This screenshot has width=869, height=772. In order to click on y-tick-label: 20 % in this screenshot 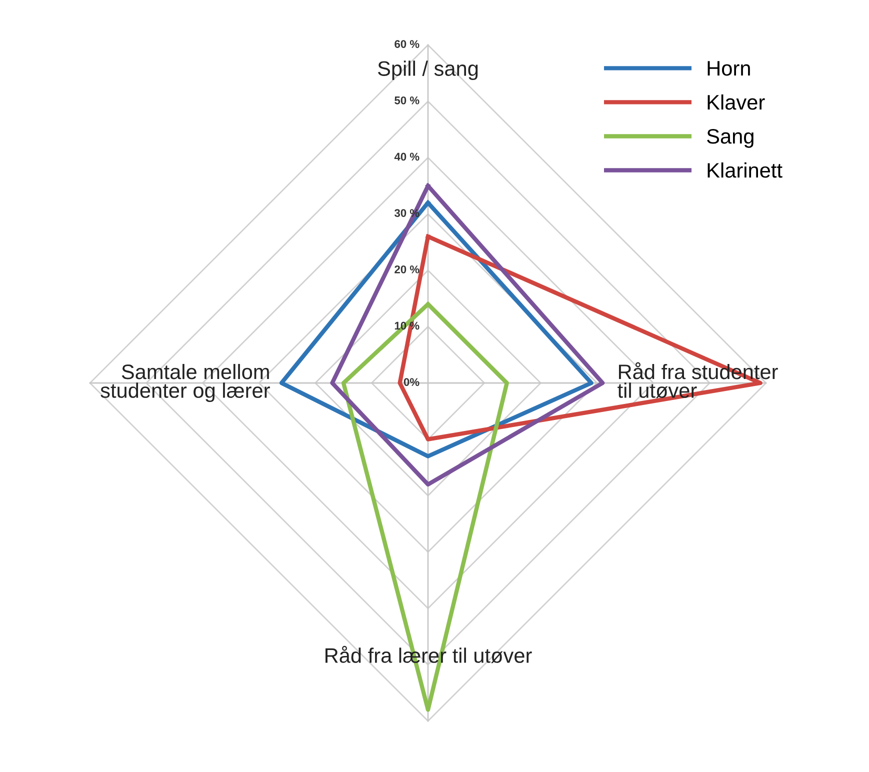, I will do `click(407, 269)`.